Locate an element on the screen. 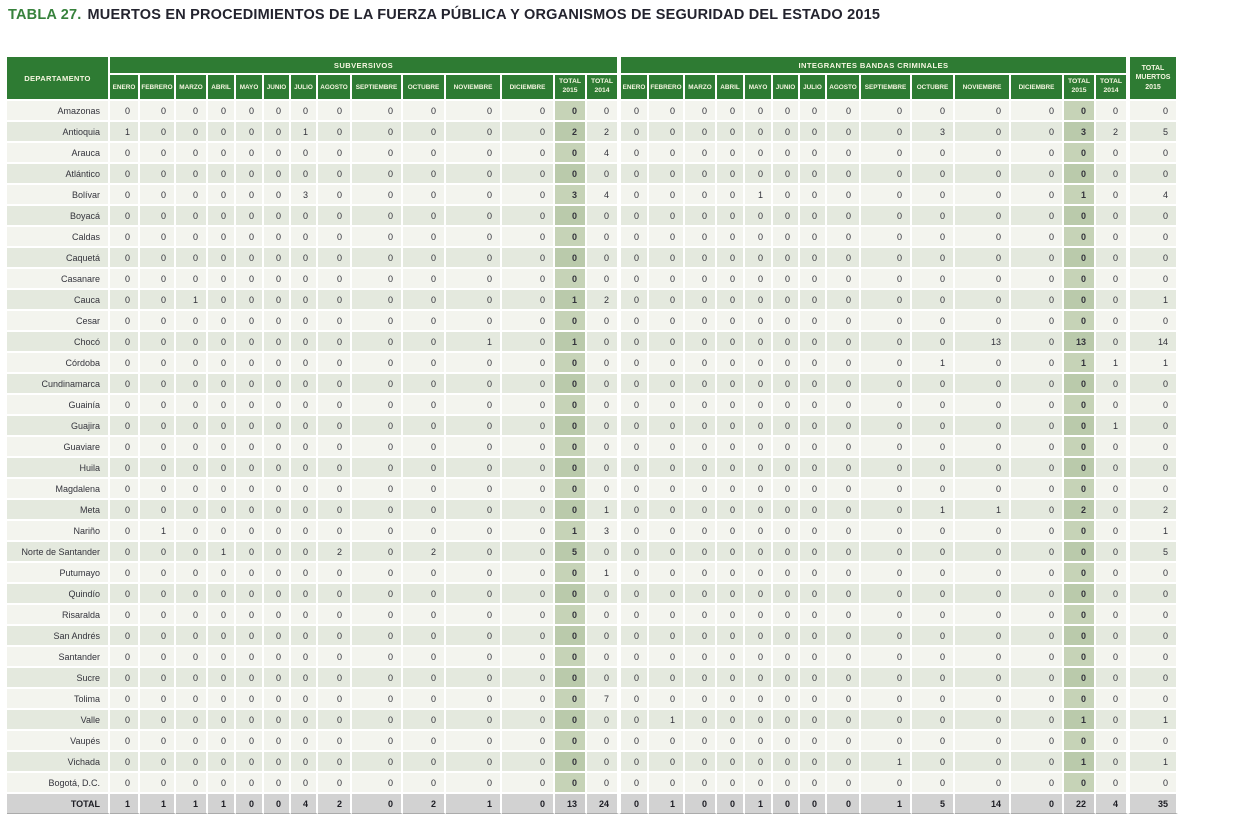  ban-month-value-cell: 1 is located at coordinates (759, 804).